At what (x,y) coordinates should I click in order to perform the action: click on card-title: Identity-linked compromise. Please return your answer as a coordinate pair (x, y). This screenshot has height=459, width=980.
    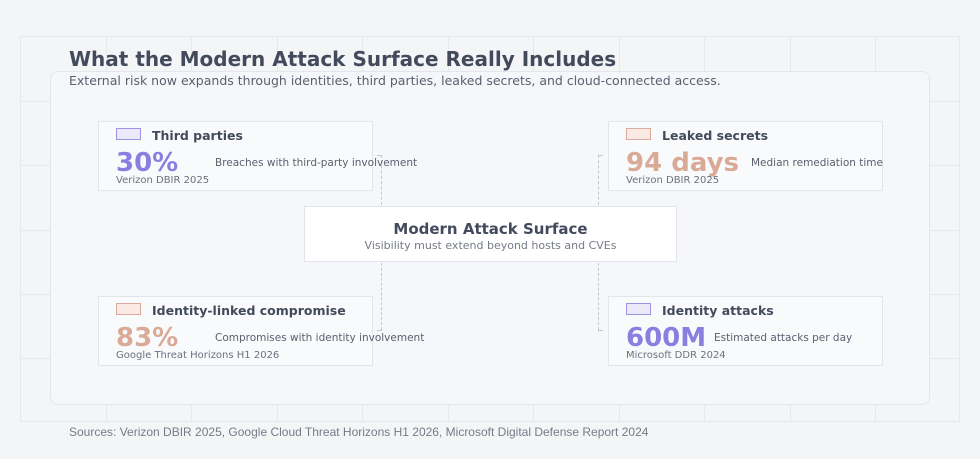
    Looking at the image, I should click on (249, 310).